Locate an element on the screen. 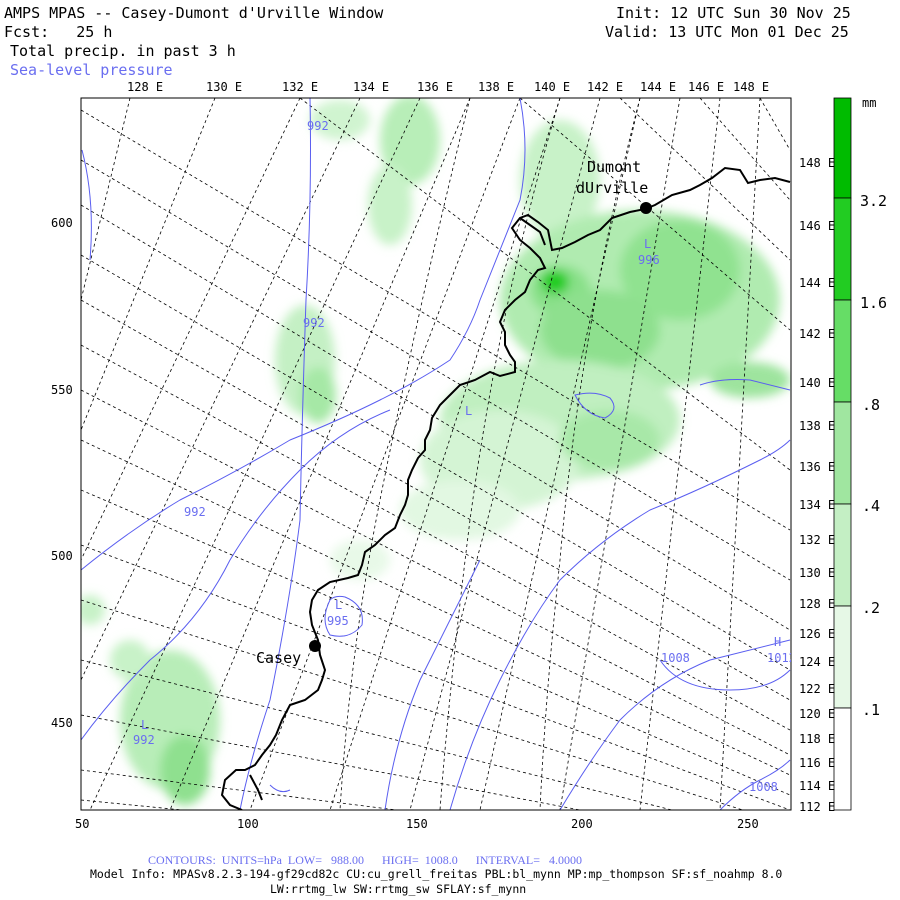 The height and width of the screenshot is (900, 900). y-axis-tick: 500 is located at coordinates (62, 556).